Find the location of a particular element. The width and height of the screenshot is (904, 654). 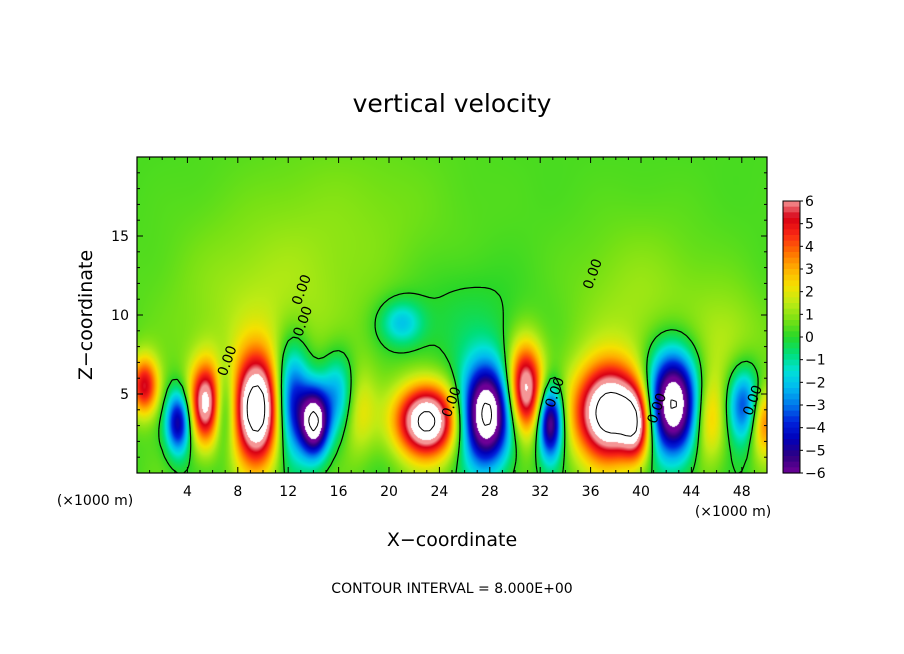

colorbar-tick-label: 5 is located at coordinates (809, 225).